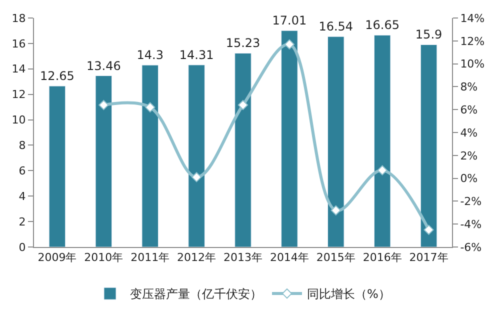 The height and width of the screenshot is (322, 497). Describe the element at coordinates (471, 201) in the screenshot. I see `y2-tick-label: -2%` at that location.